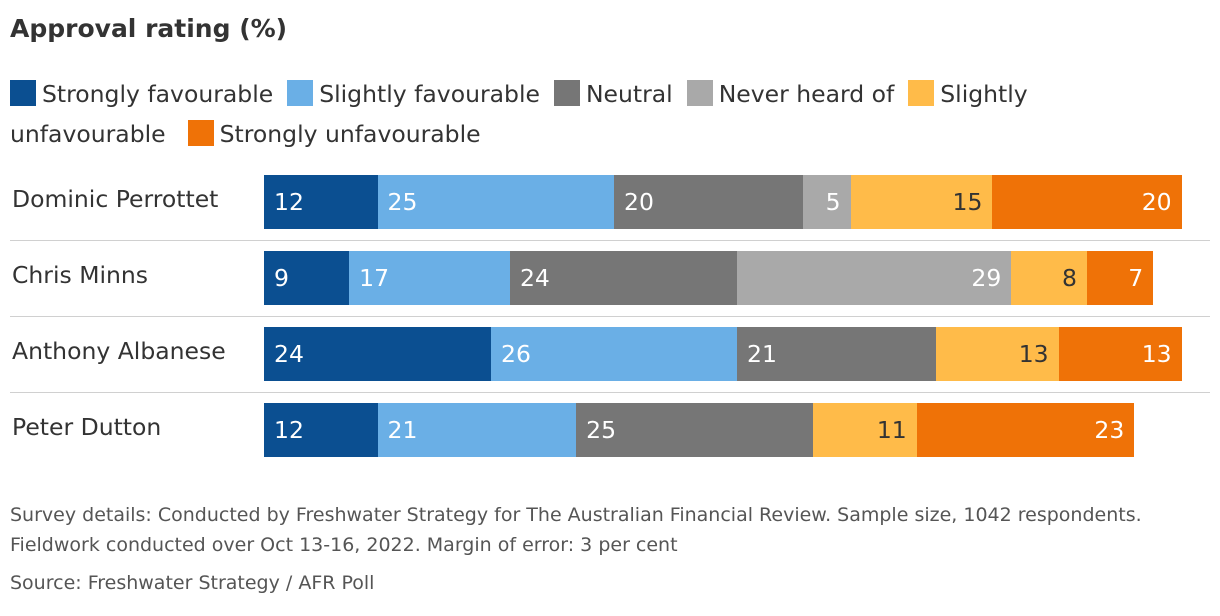 The height and width of the screenshot is (616, 1220). I want to click on row-label: Chris Minns, so click(80, 275).